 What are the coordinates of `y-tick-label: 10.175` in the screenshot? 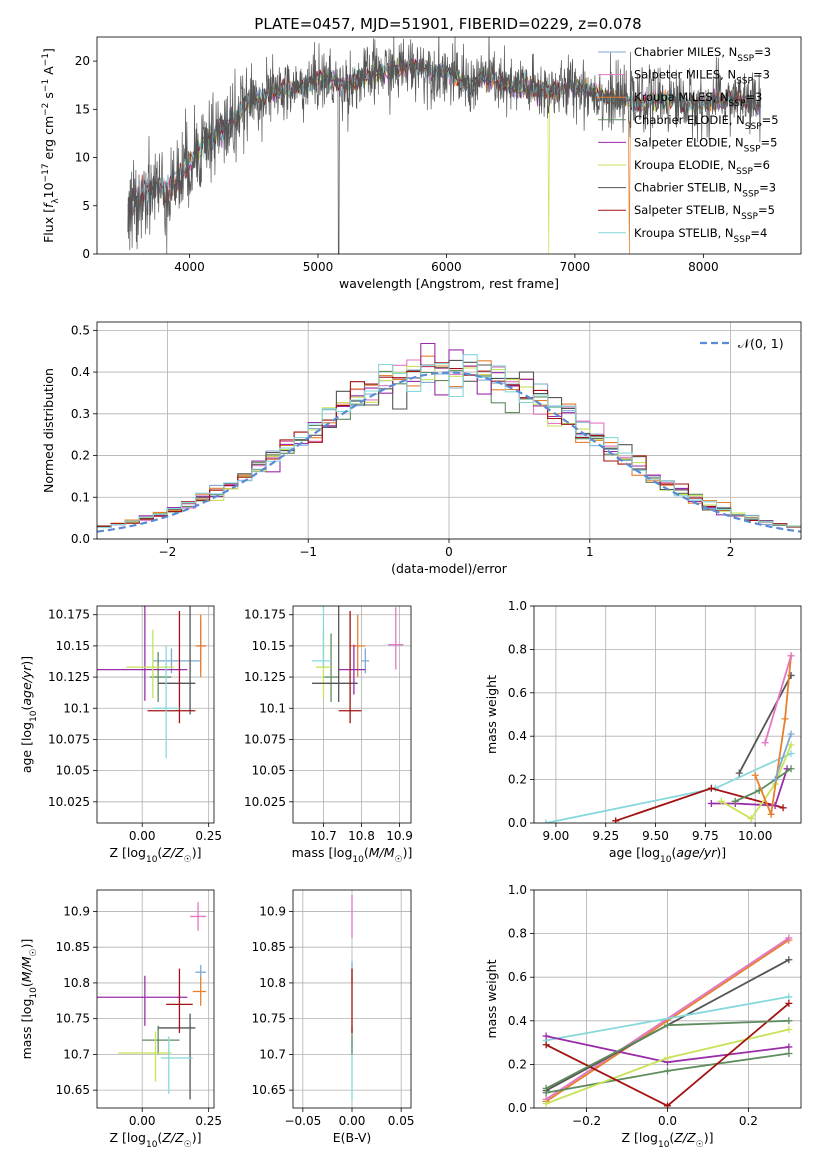 It's located at (69, 615).